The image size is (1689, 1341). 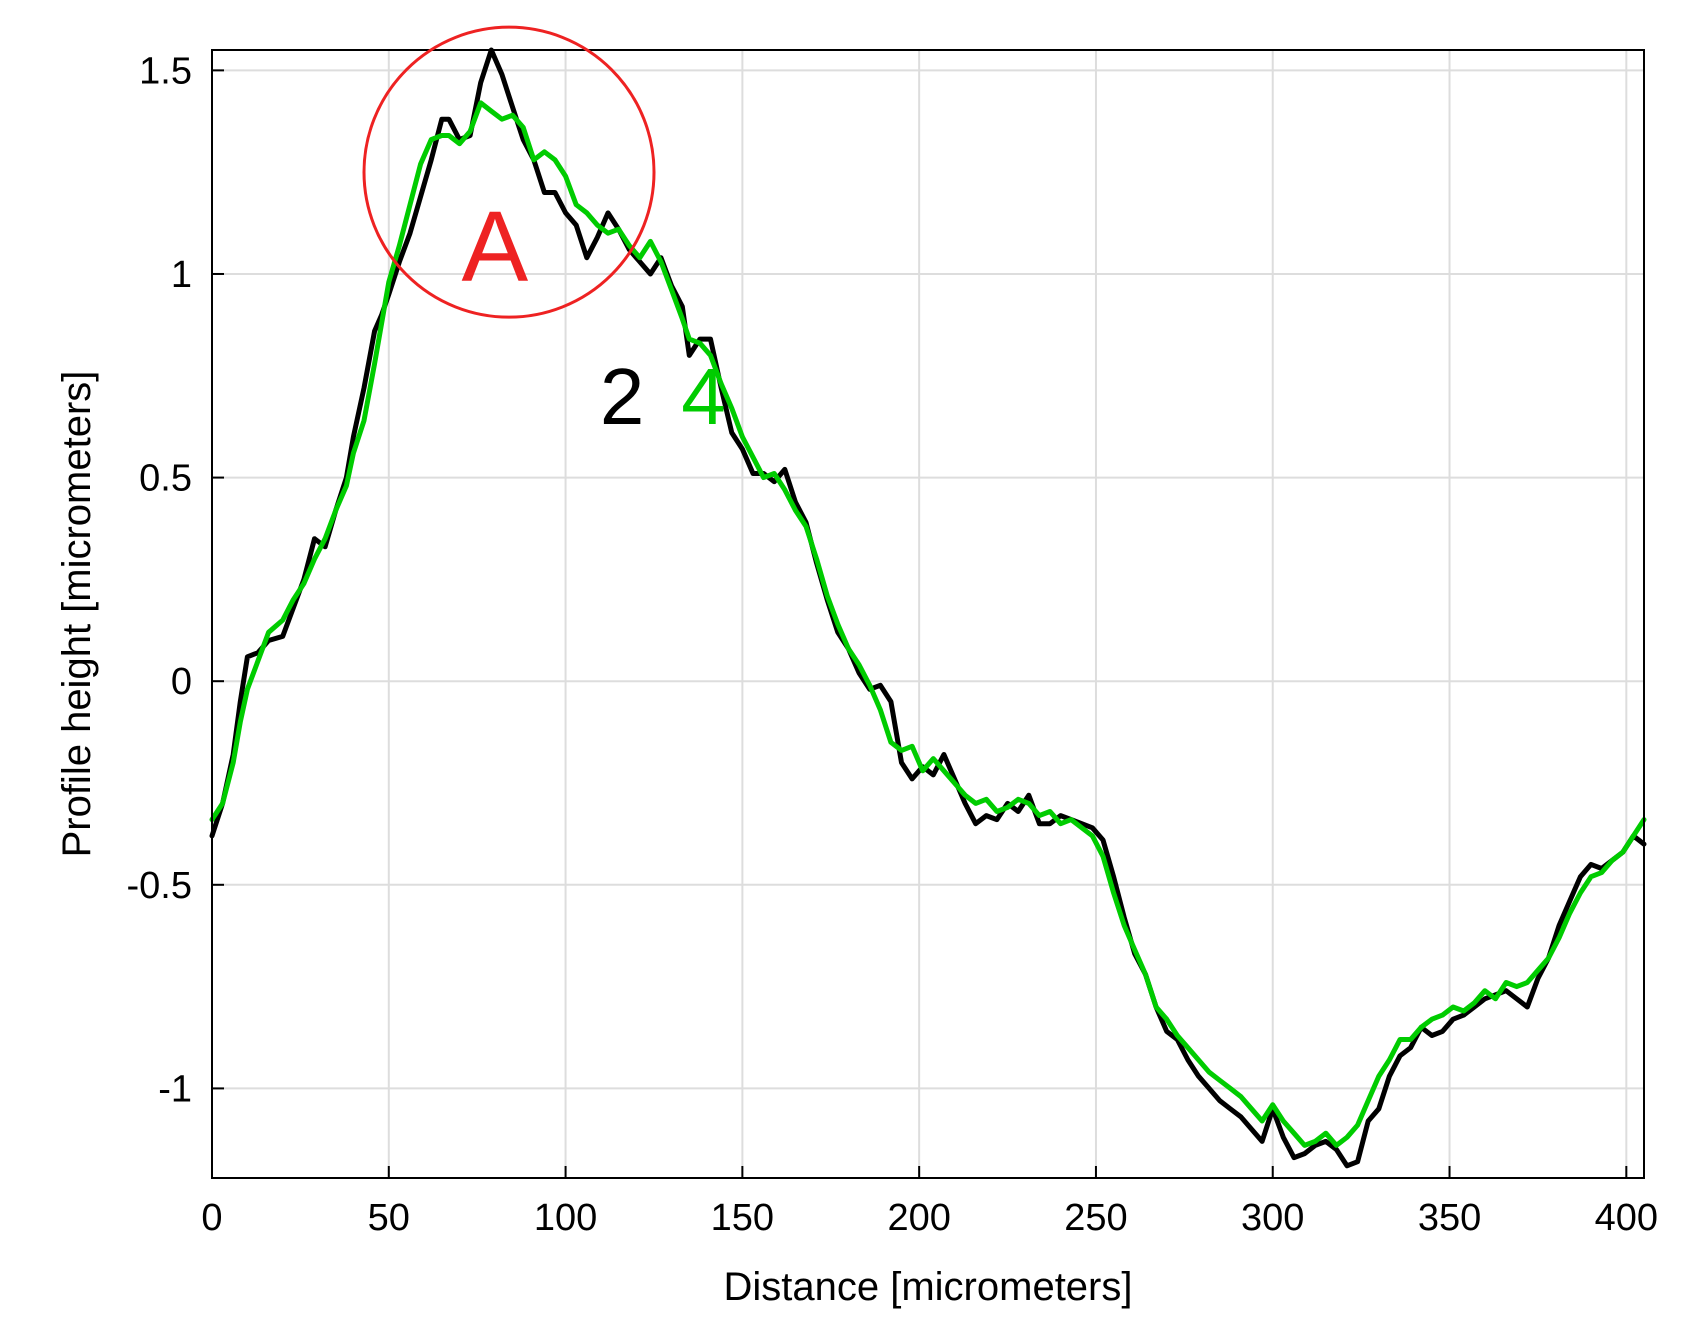 I want to click on y-axis-label: Profile height [micrometers], so click(x=77, y=614).